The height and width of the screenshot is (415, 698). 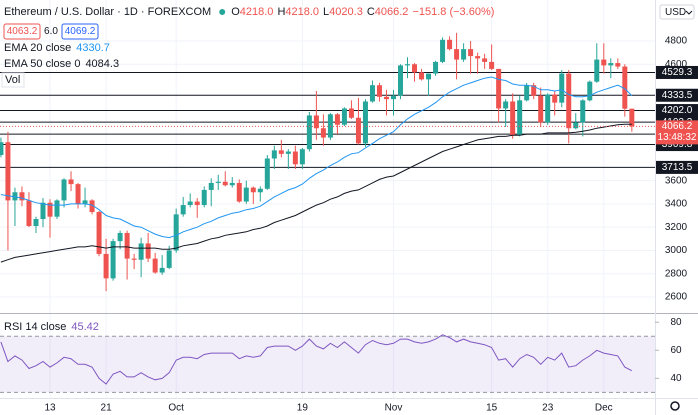 I want to click on rsi-value: 45.42, so click(x=85, y=327).